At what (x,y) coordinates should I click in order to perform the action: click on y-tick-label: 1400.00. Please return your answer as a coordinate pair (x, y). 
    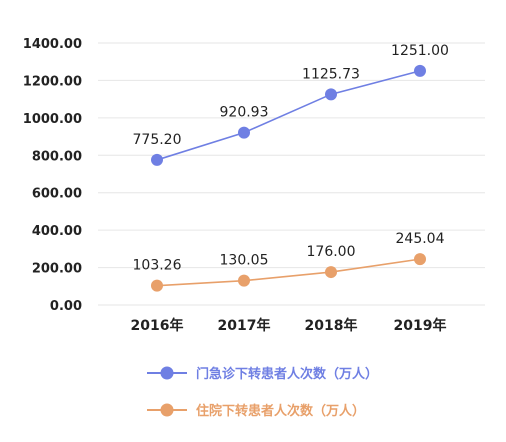
    Looking at the image, I should click on (52, 44).